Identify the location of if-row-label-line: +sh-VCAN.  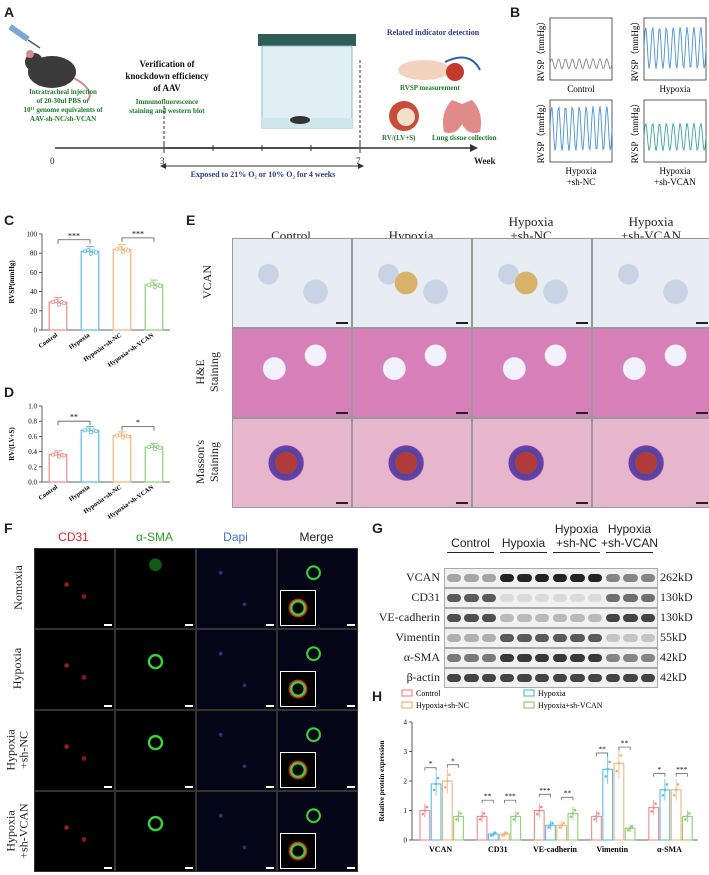
(24, 830).